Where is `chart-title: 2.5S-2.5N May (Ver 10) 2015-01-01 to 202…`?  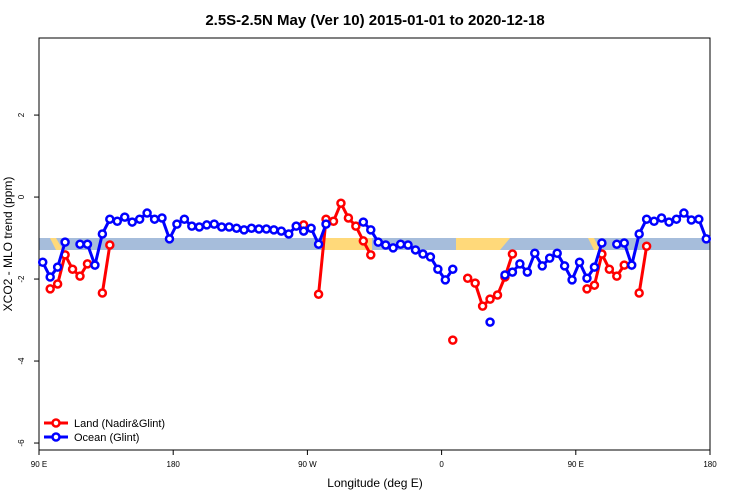
chart-title: 2.5S-2.5N May (Ver 10) 2015-01-01 to 202… is located at coordinates (374, 20).